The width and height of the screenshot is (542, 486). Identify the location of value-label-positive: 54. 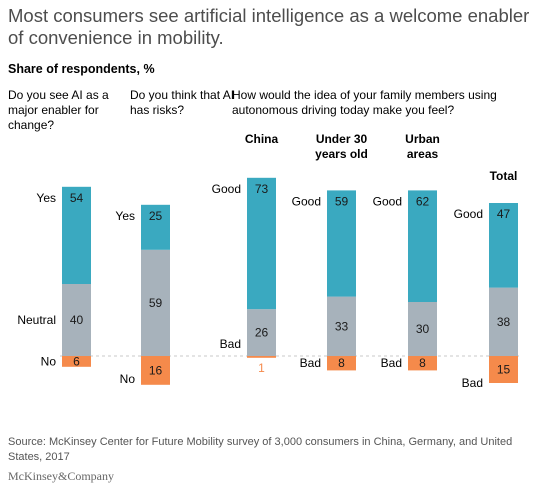
(77, 198).